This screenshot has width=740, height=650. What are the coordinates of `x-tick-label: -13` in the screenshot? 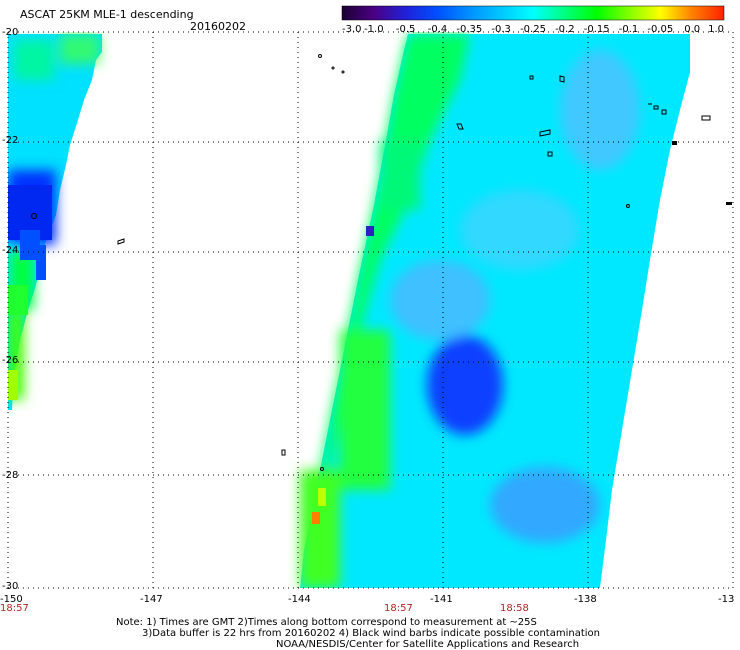 It's located at (726, 599).